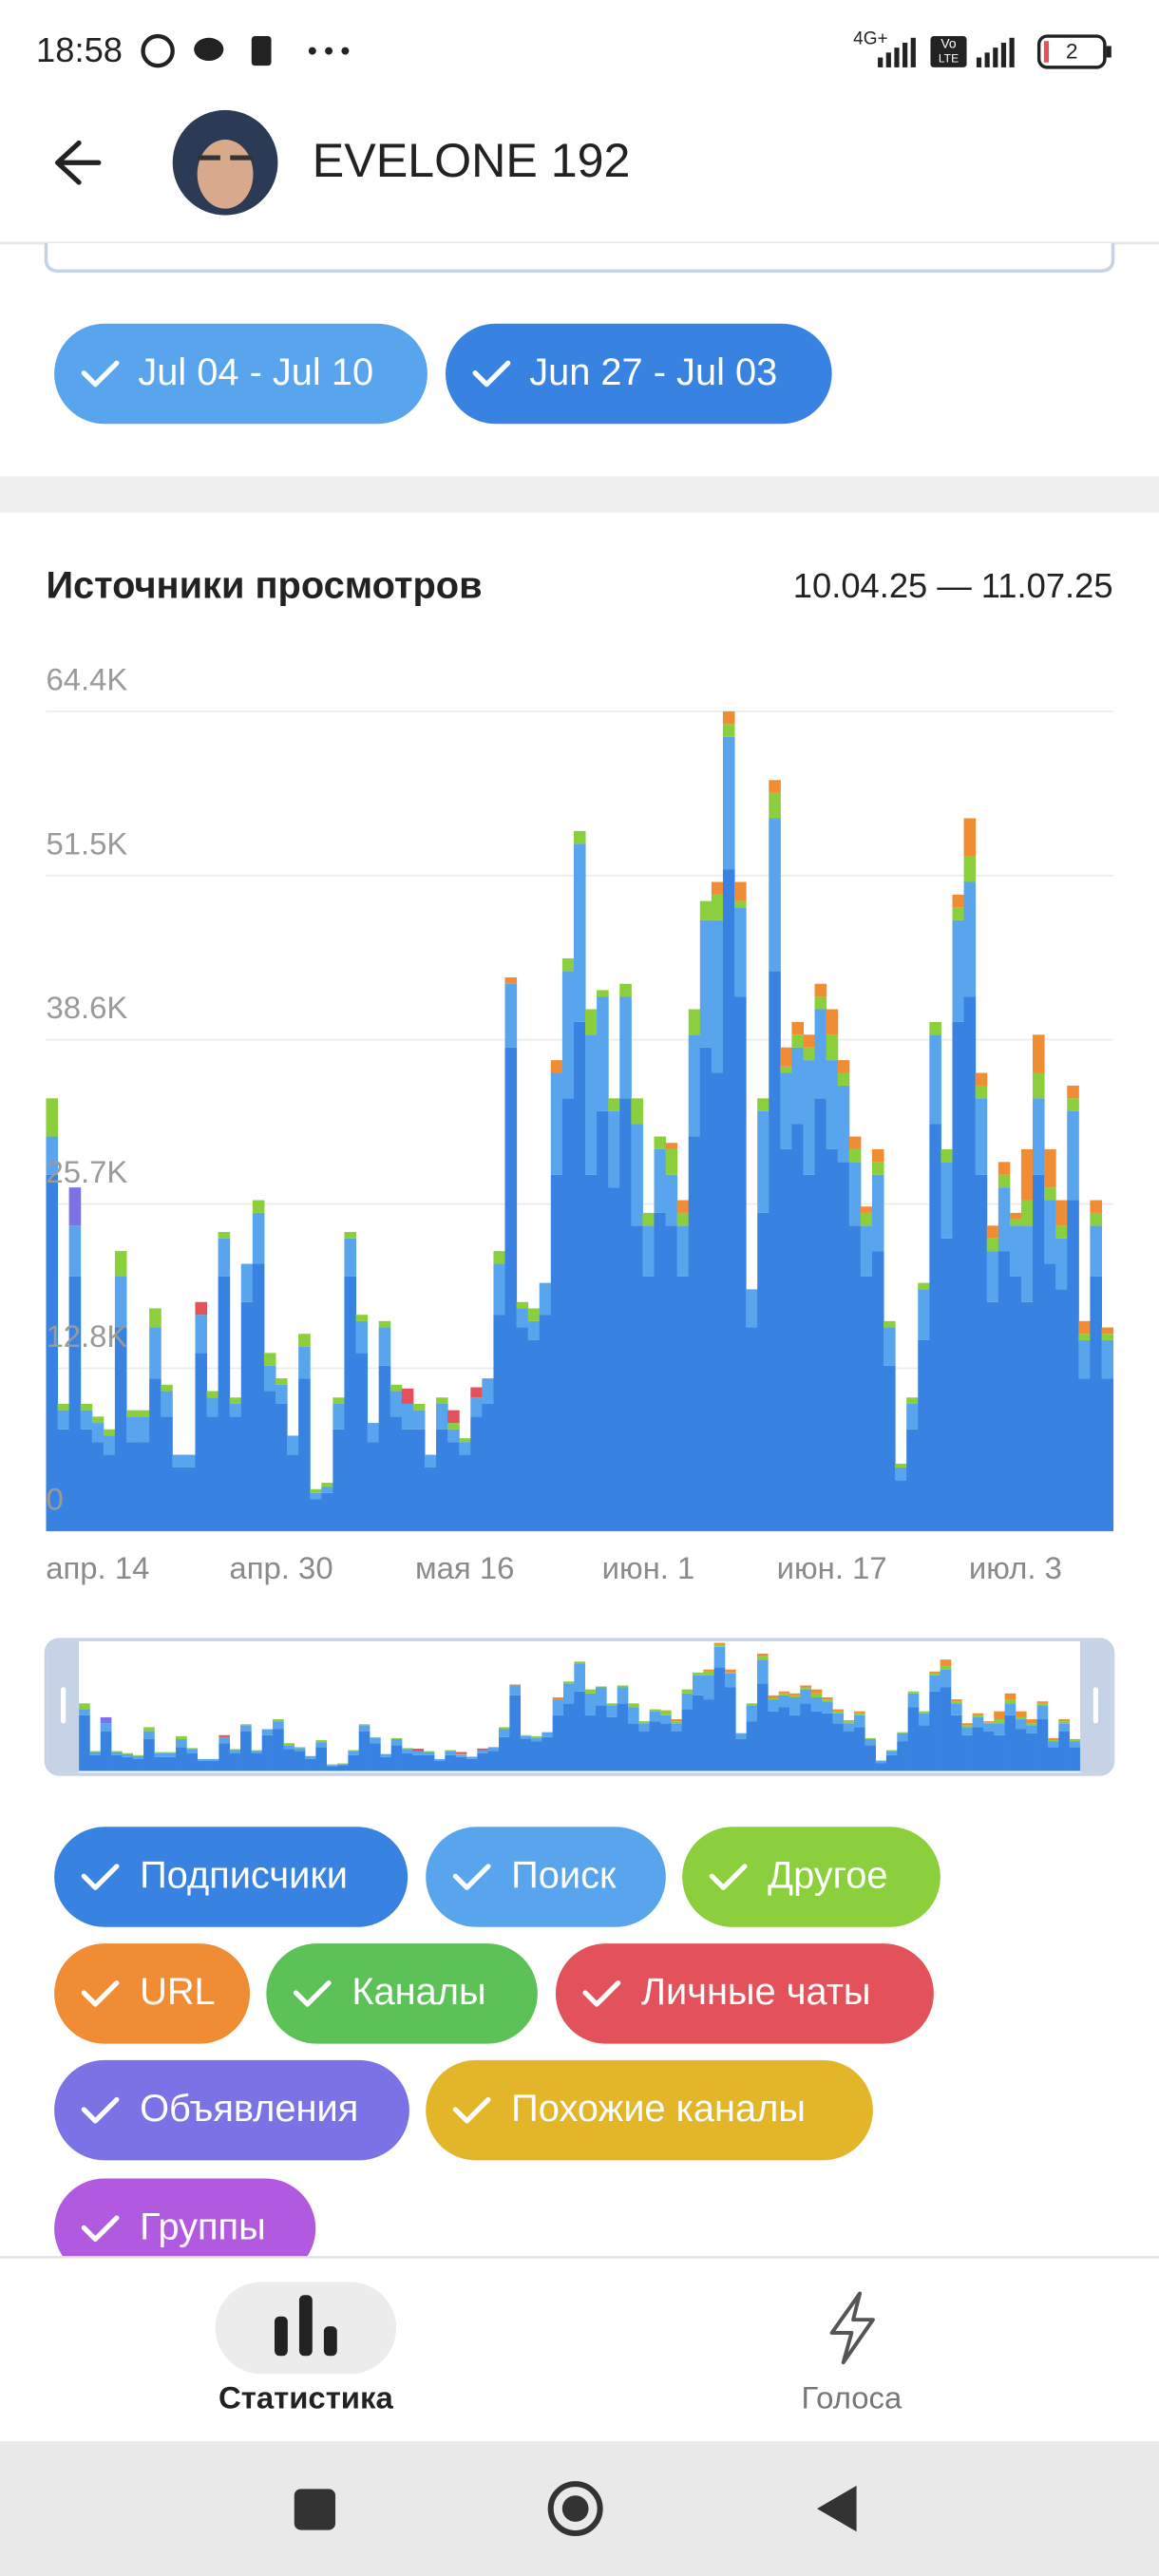 The height and width of the screenshot is (2576, 1159). I want to click on handle-grip, so click(1095, 1705).